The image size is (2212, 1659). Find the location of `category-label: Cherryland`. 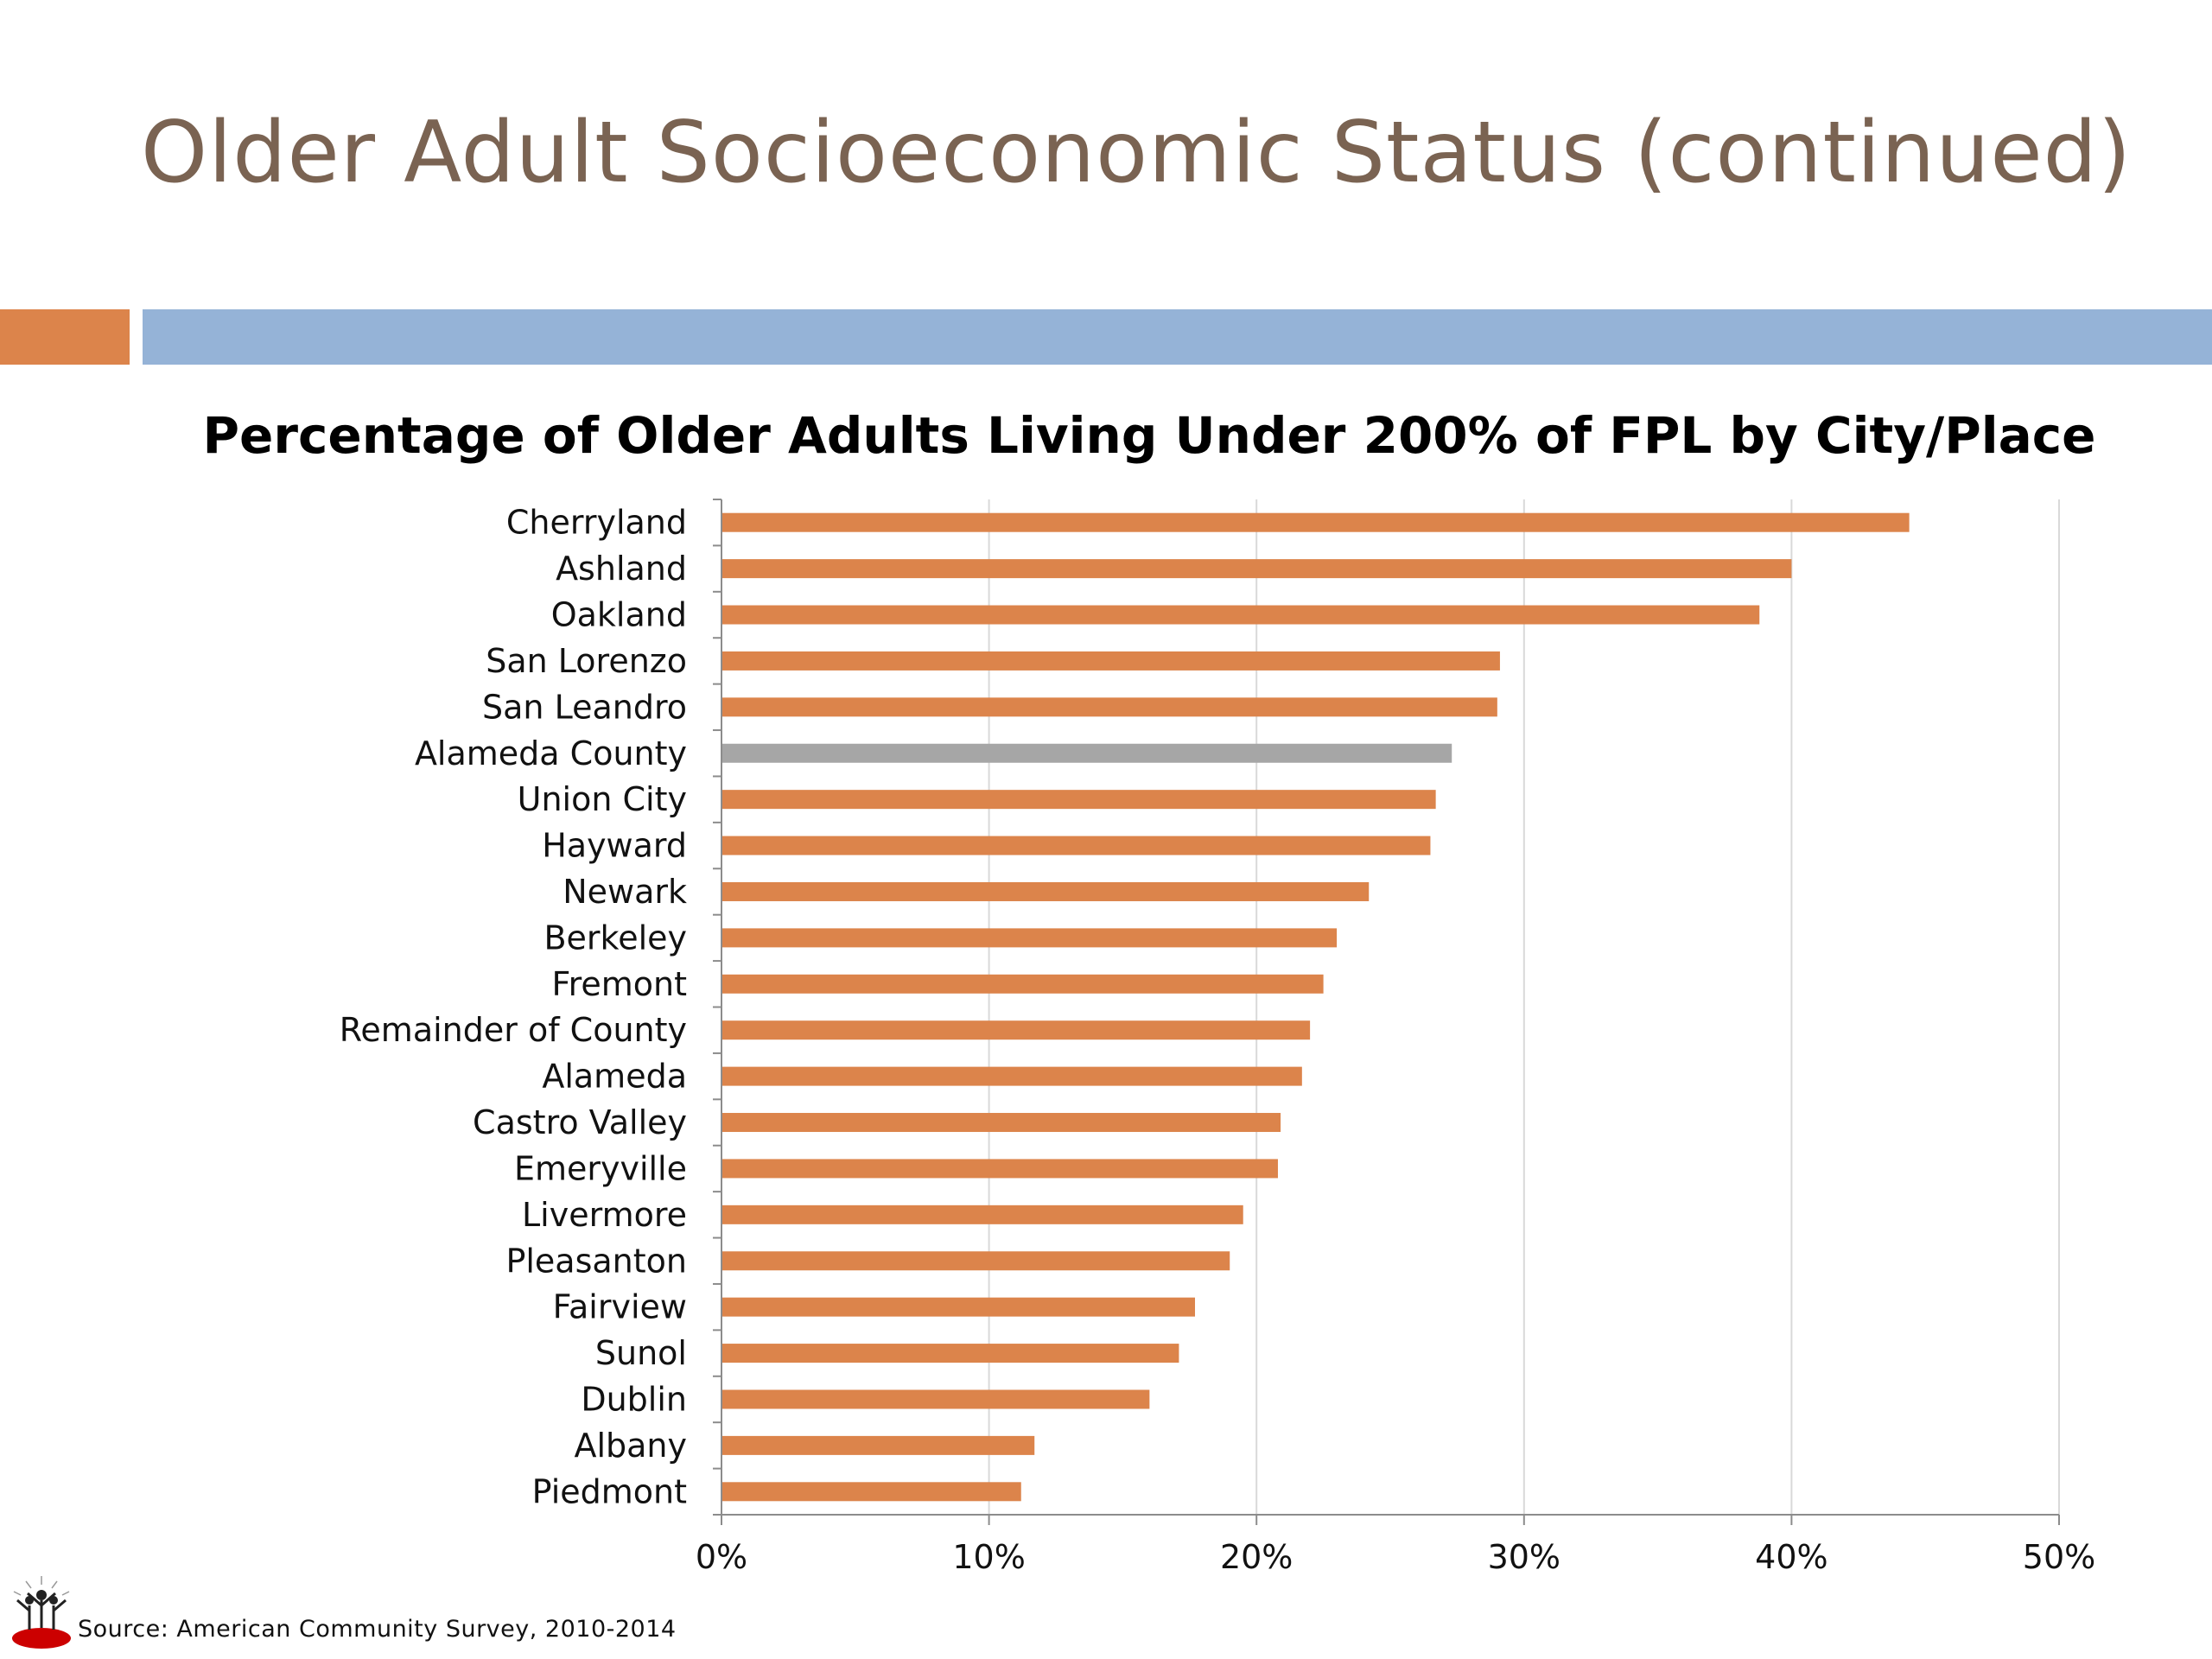

category-label: Cherryland is located at coordinates (596, 523).